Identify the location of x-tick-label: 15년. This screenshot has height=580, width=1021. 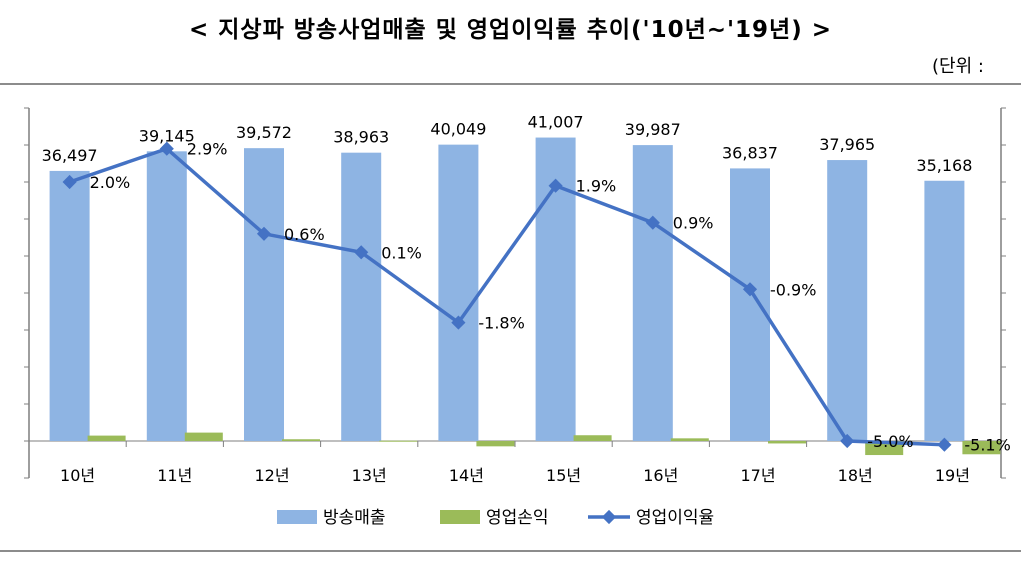
(563, 475).